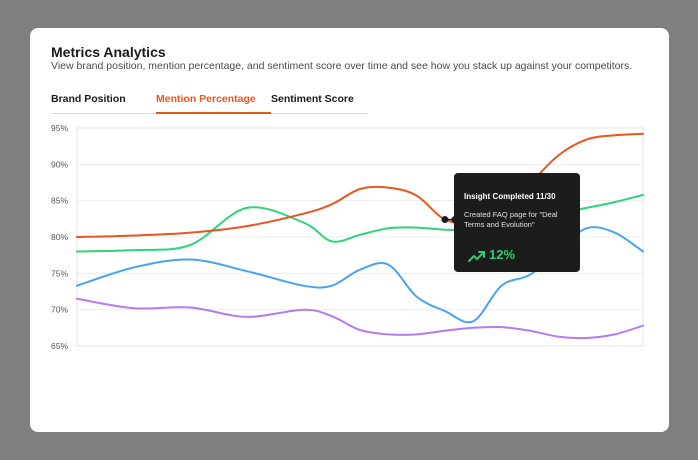  What do you see at coordinates (59, 346) in the screenshot?
I see `y-tick-label: 65%` at bounding box center [59, 346].